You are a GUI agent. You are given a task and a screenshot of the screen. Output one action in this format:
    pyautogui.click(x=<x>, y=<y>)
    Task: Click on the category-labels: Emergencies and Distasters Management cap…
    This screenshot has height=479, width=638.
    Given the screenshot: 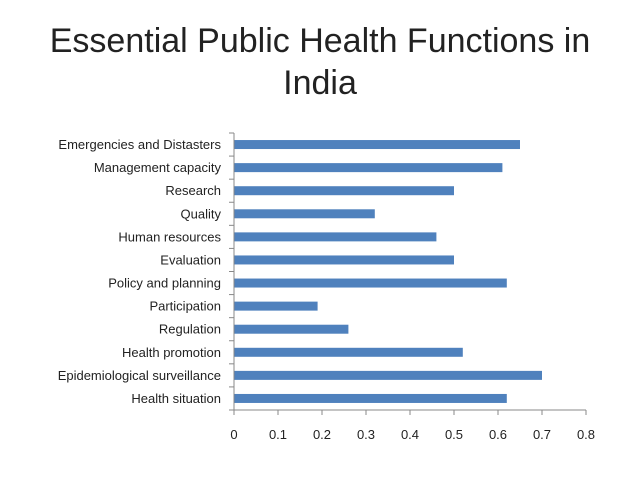 What is the action you would take?
    pyautogui.click(x=140, y=271)
    